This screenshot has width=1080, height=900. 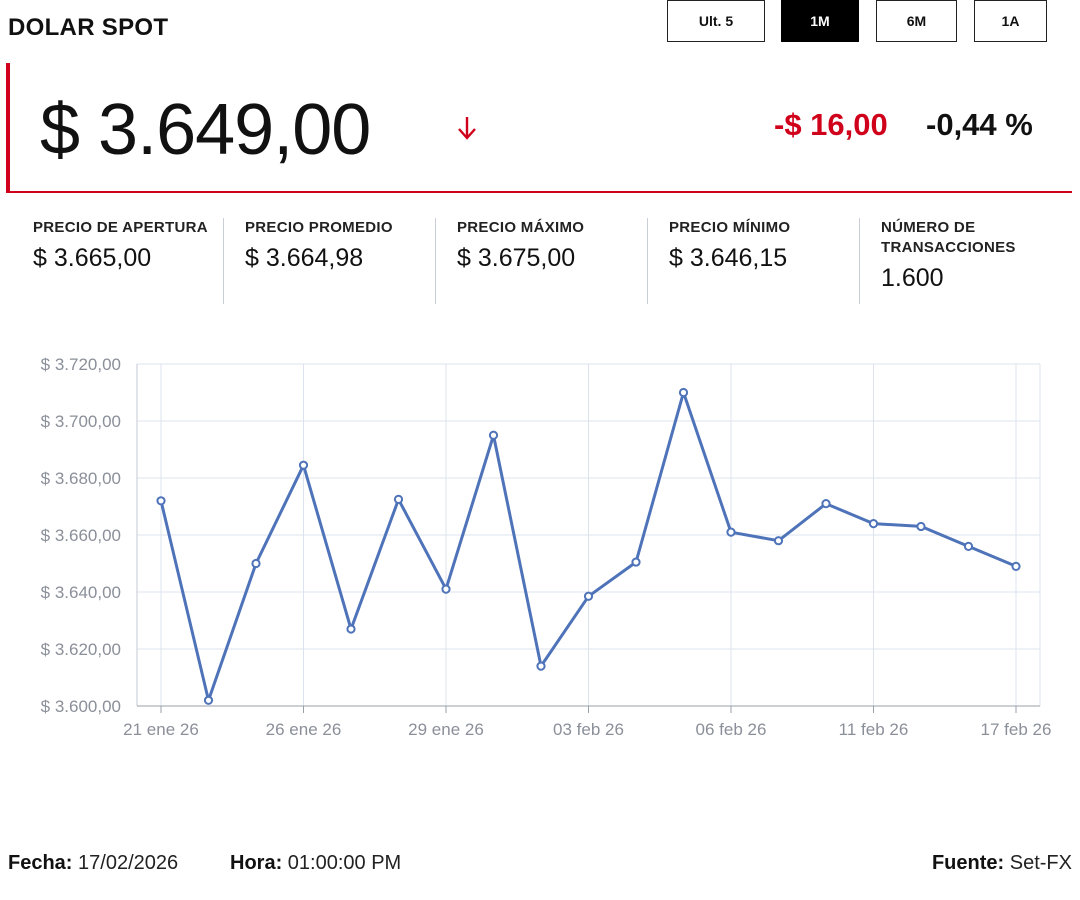 I want to click on y-tick-label: $ 3.640,00, so click(x=81, y=592).